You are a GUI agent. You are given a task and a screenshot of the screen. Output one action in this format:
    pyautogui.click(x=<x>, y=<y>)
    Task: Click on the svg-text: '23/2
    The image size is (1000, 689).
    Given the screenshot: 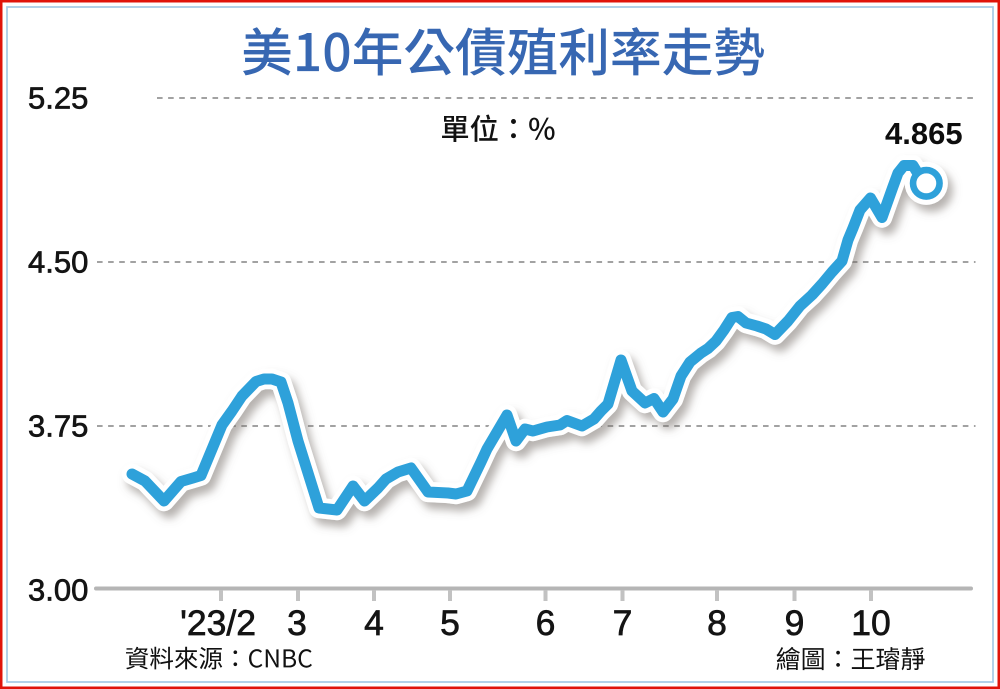 What is the action you would take?
    pyautogui.click(x=218, y=623)
    